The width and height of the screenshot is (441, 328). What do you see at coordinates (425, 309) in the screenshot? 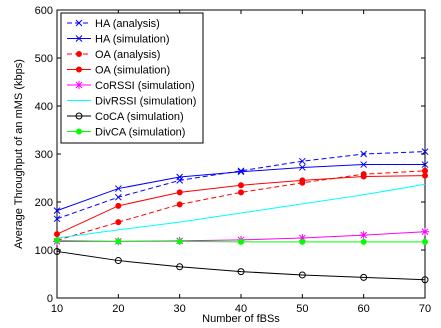
I see `x-tick-label: 70` at bounding box center [425, 309].